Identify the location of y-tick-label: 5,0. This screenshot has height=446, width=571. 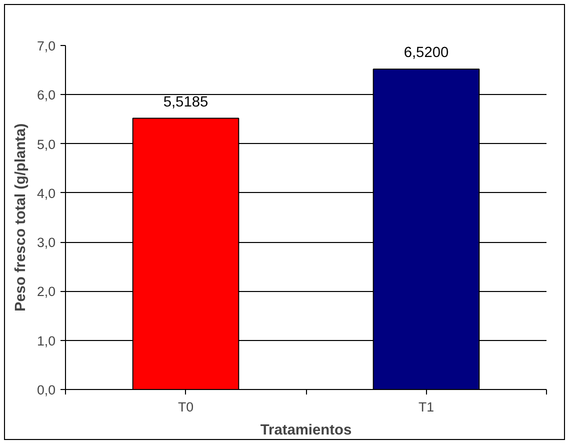
(46, 144).